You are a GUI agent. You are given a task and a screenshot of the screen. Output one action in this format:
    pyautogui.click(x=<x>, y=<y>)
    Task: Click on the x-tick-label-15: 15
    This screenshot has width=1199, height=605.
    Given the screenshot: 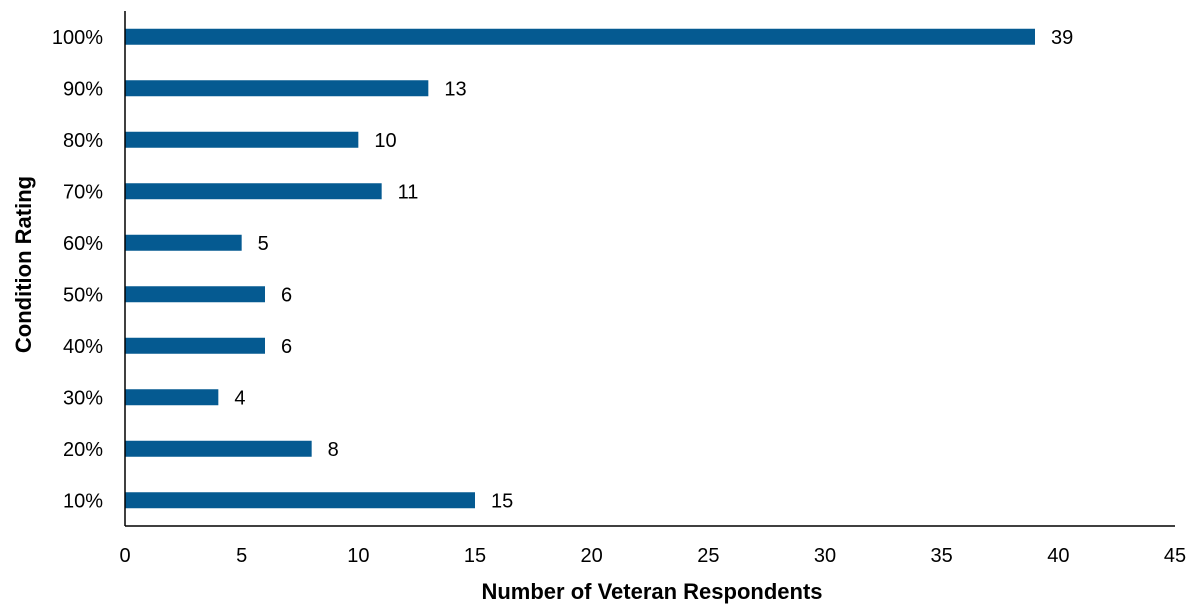 What is the action you would take?
    pyautogui.click(x=475, y=556)
    